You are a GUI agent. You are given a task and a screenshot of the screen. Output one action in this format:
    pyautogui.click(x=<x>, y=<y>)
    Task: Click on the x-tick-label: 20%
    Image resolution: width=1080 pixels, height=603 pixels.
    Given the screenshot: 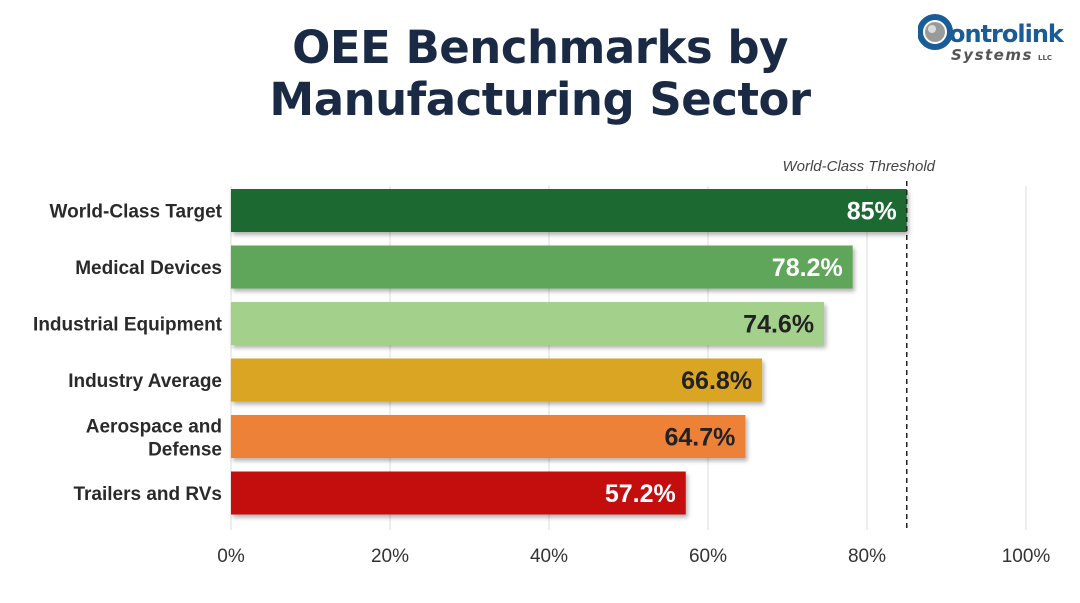 What is the action you would take?
    pyautogui.click(x=390, y=556)
    